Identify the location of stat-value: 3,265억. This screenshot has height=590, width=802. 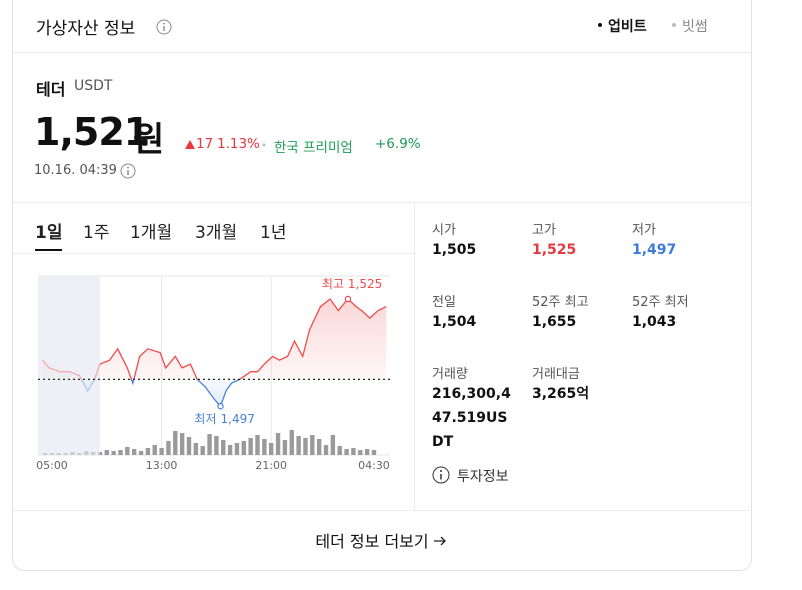
(561, 394).